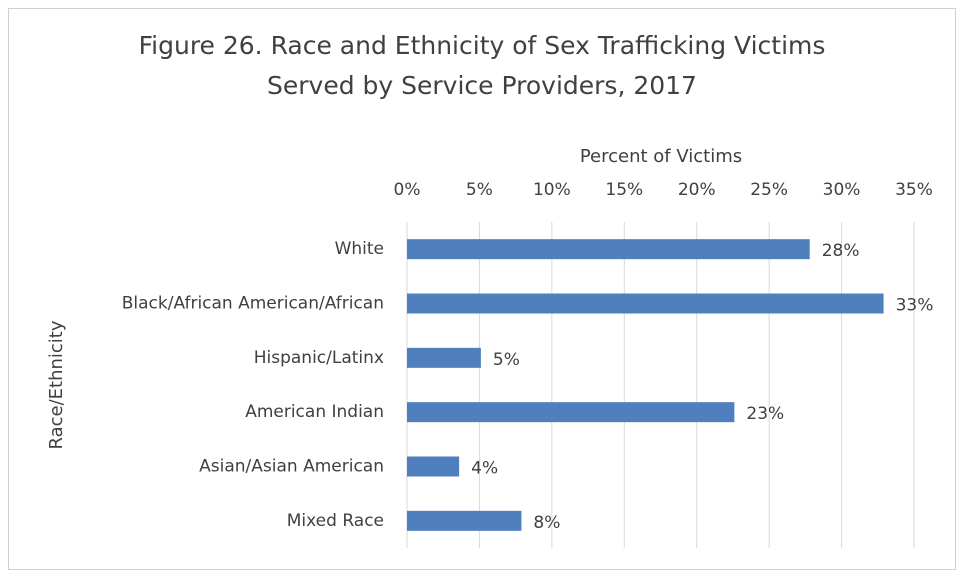 This screenshot has height=579, width=964. What do you see at coordinates (552, 190) in the screenshot?
I see `x-tick-label: 10%` at bounding box center [552, 190].